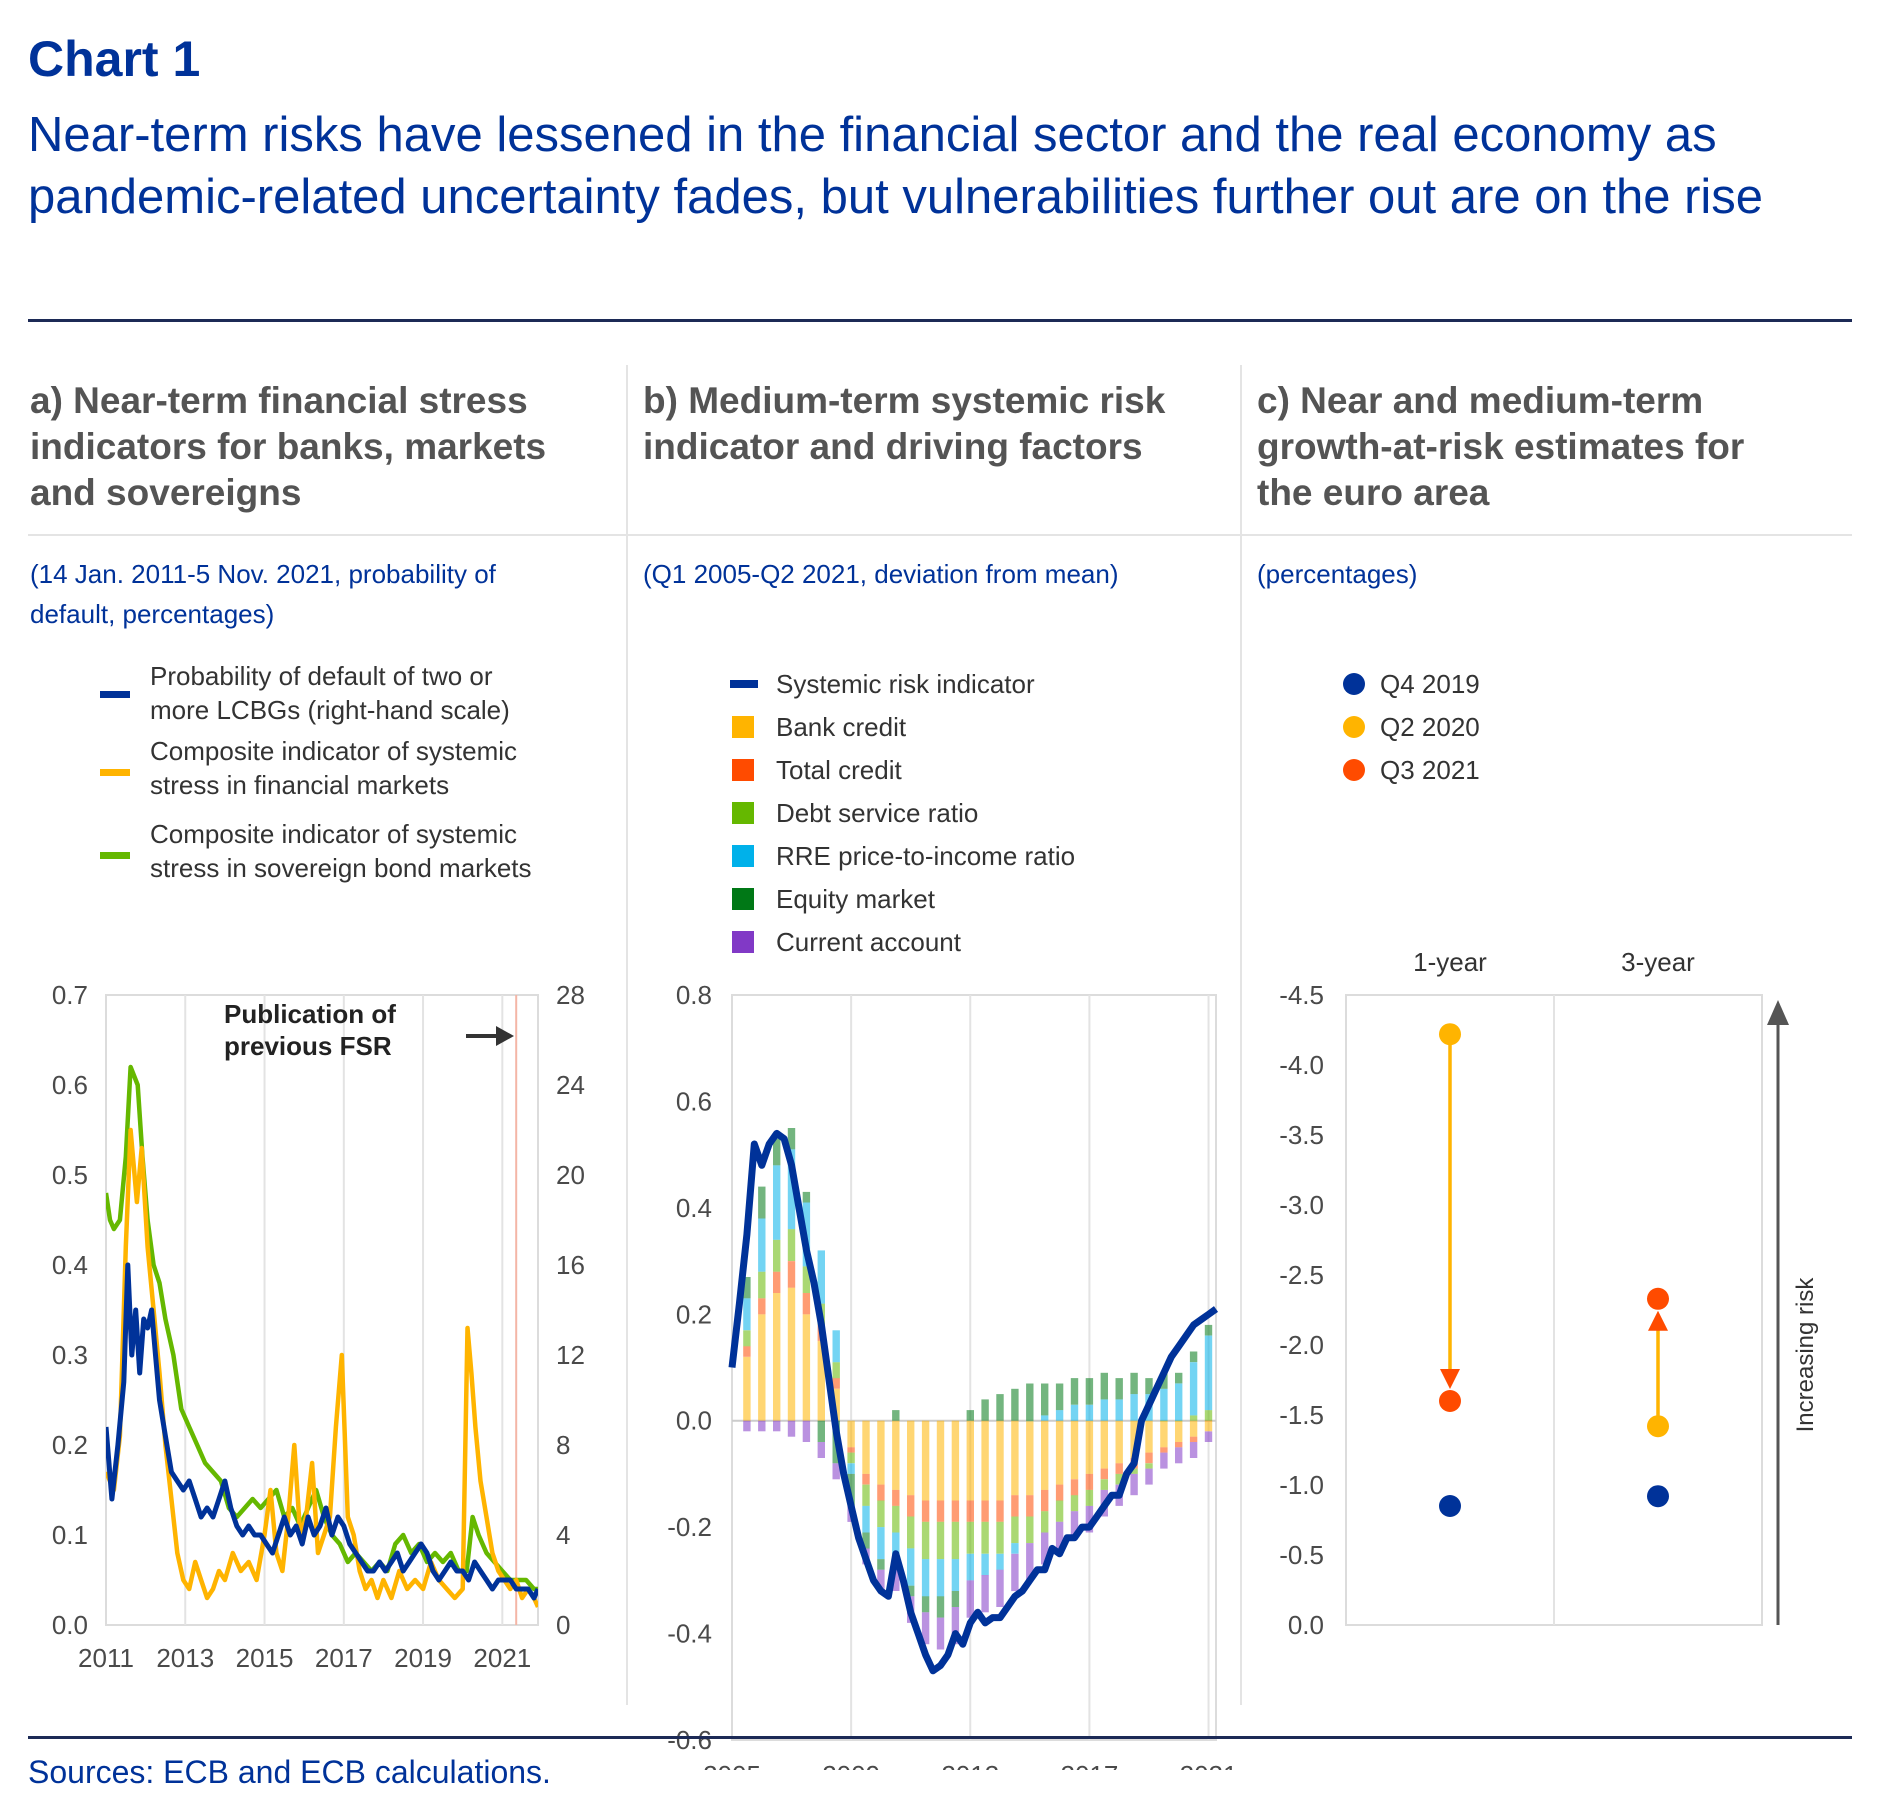  What do you see at coordinates (570, 1355) in the screenshot?
I see `y-right-tick-label: 12` at bounding box center [570, 1355].